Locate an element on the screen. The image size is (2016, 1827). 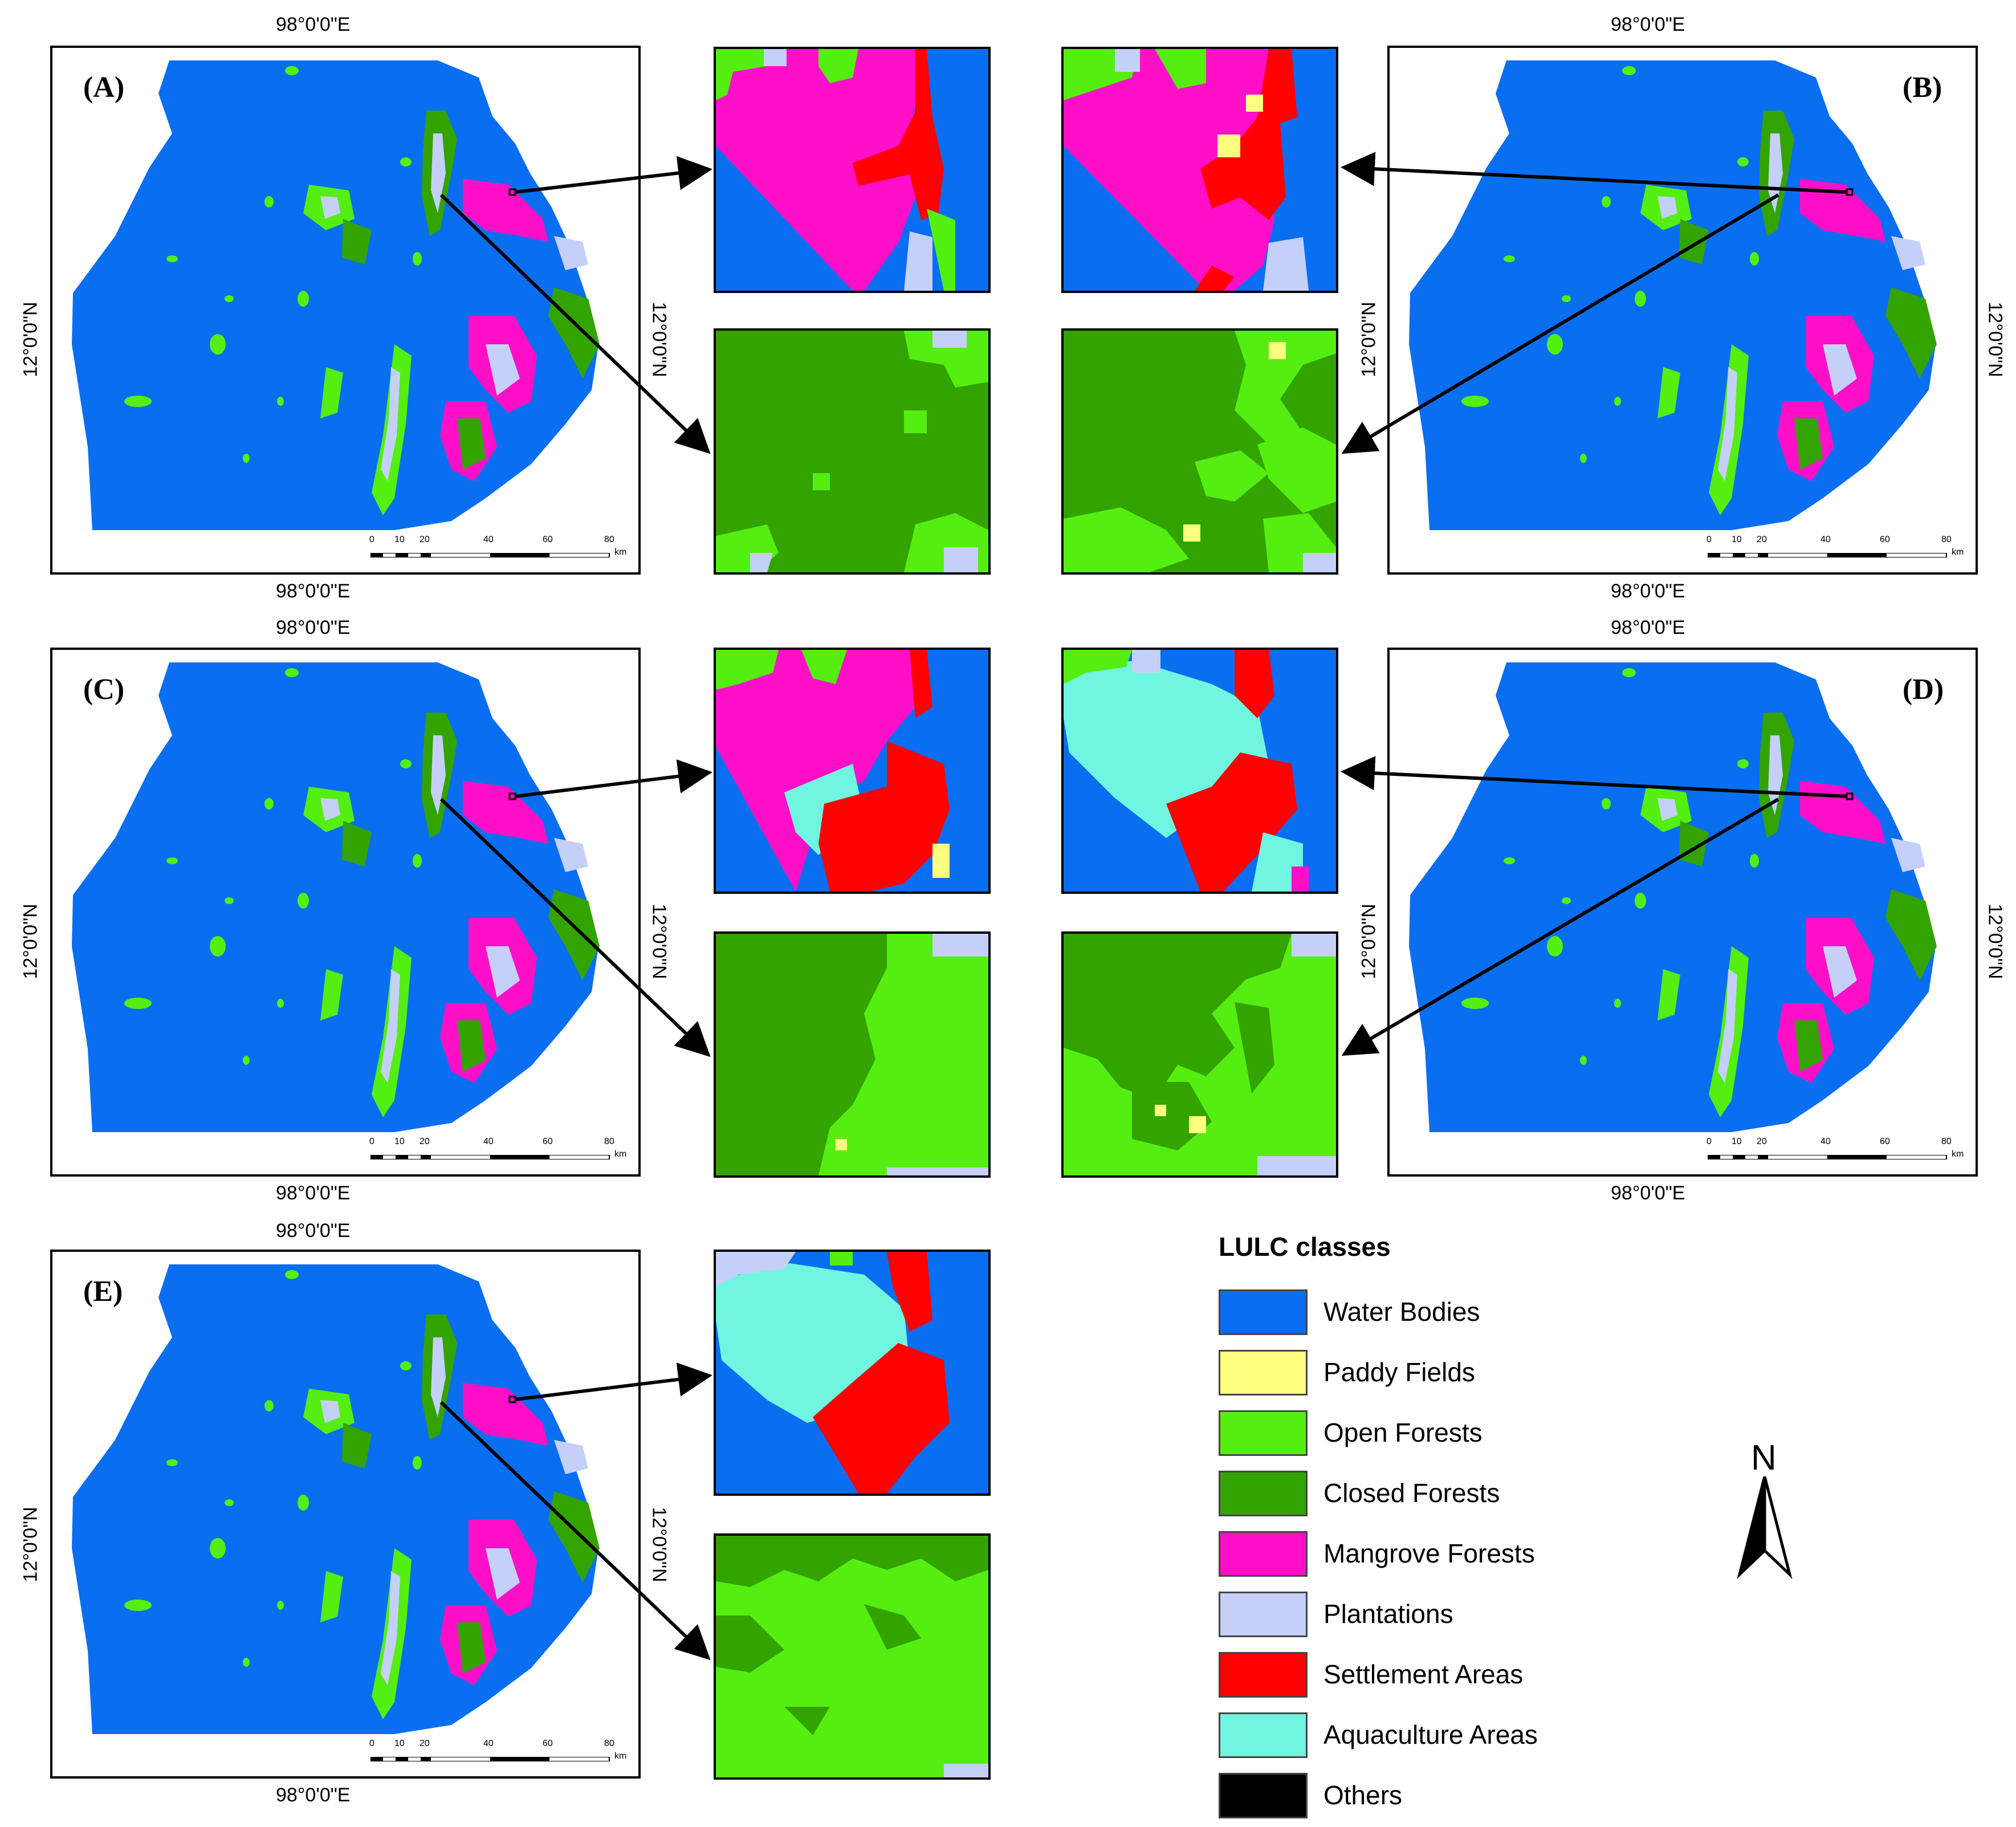
panel-c-bottom-coord: 98°0'0"E is located at coordinates (313, 1193).